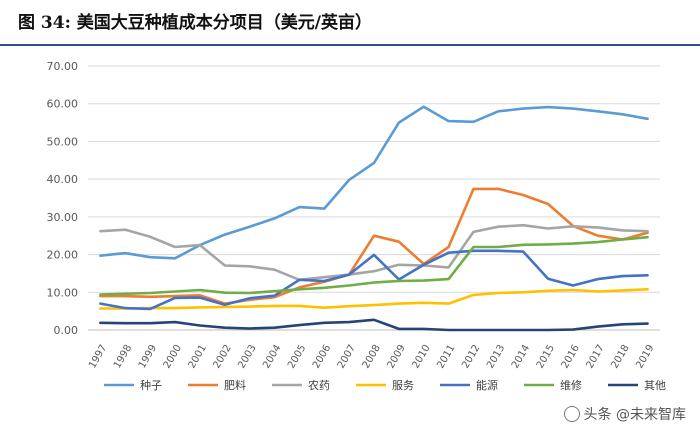  Describe the element at coordinates (63, 66) in the screenshot. I see `y-tick-label: 70.00` at that location.